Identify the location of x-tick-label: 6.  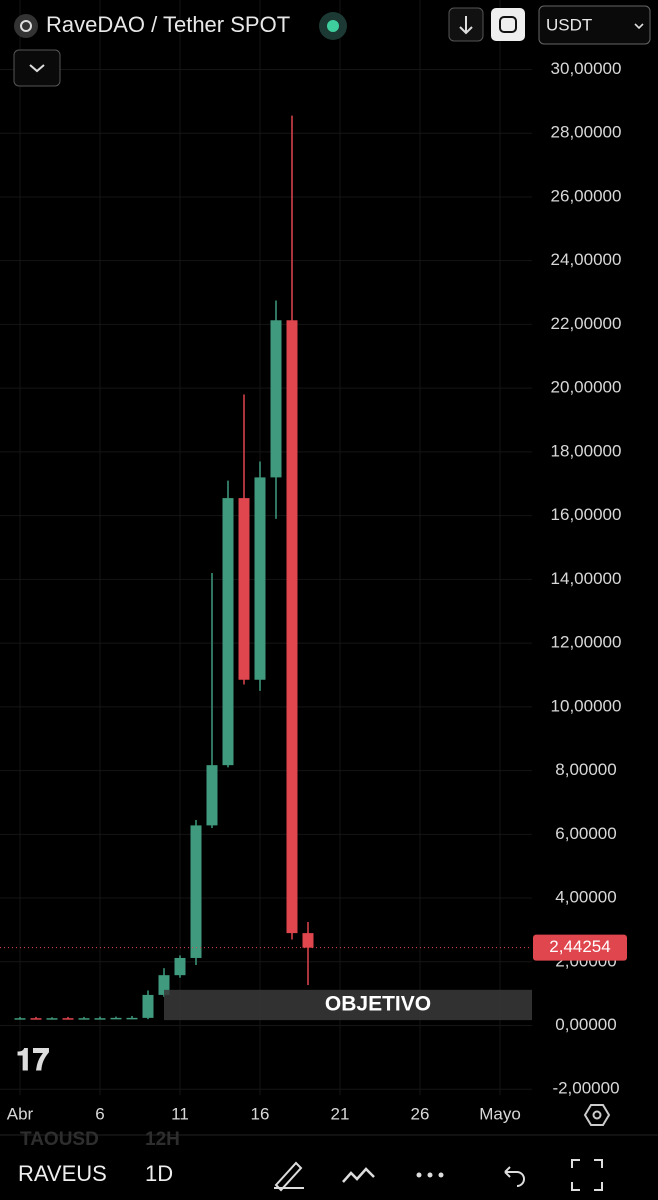
(99, 1113).